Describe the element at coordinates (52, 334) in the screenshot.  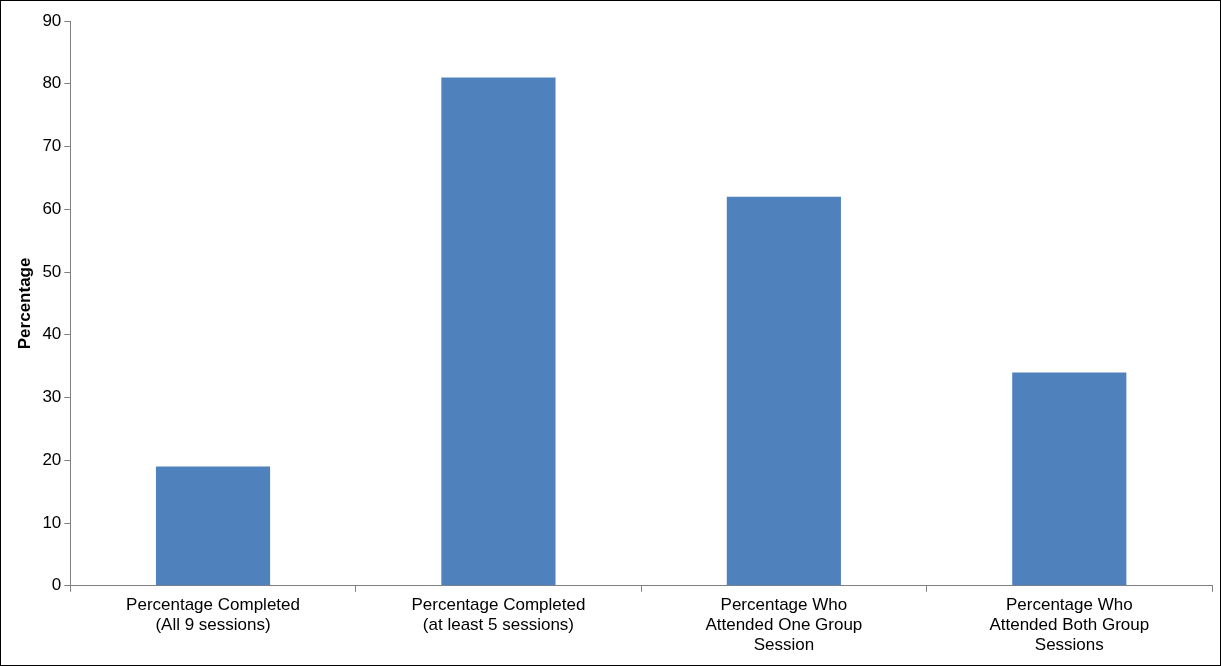
I see `y-tick-label: 40` at that location.